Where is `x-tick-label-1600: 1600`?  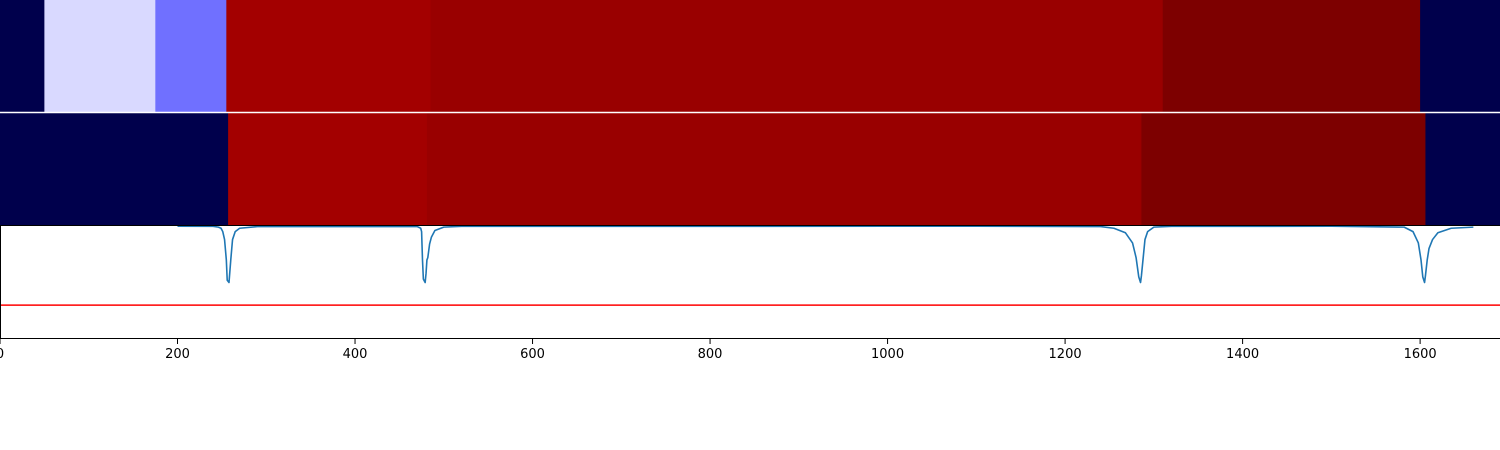
x-tick-label-1600: 1600 is located at coordinates (1420, 354).